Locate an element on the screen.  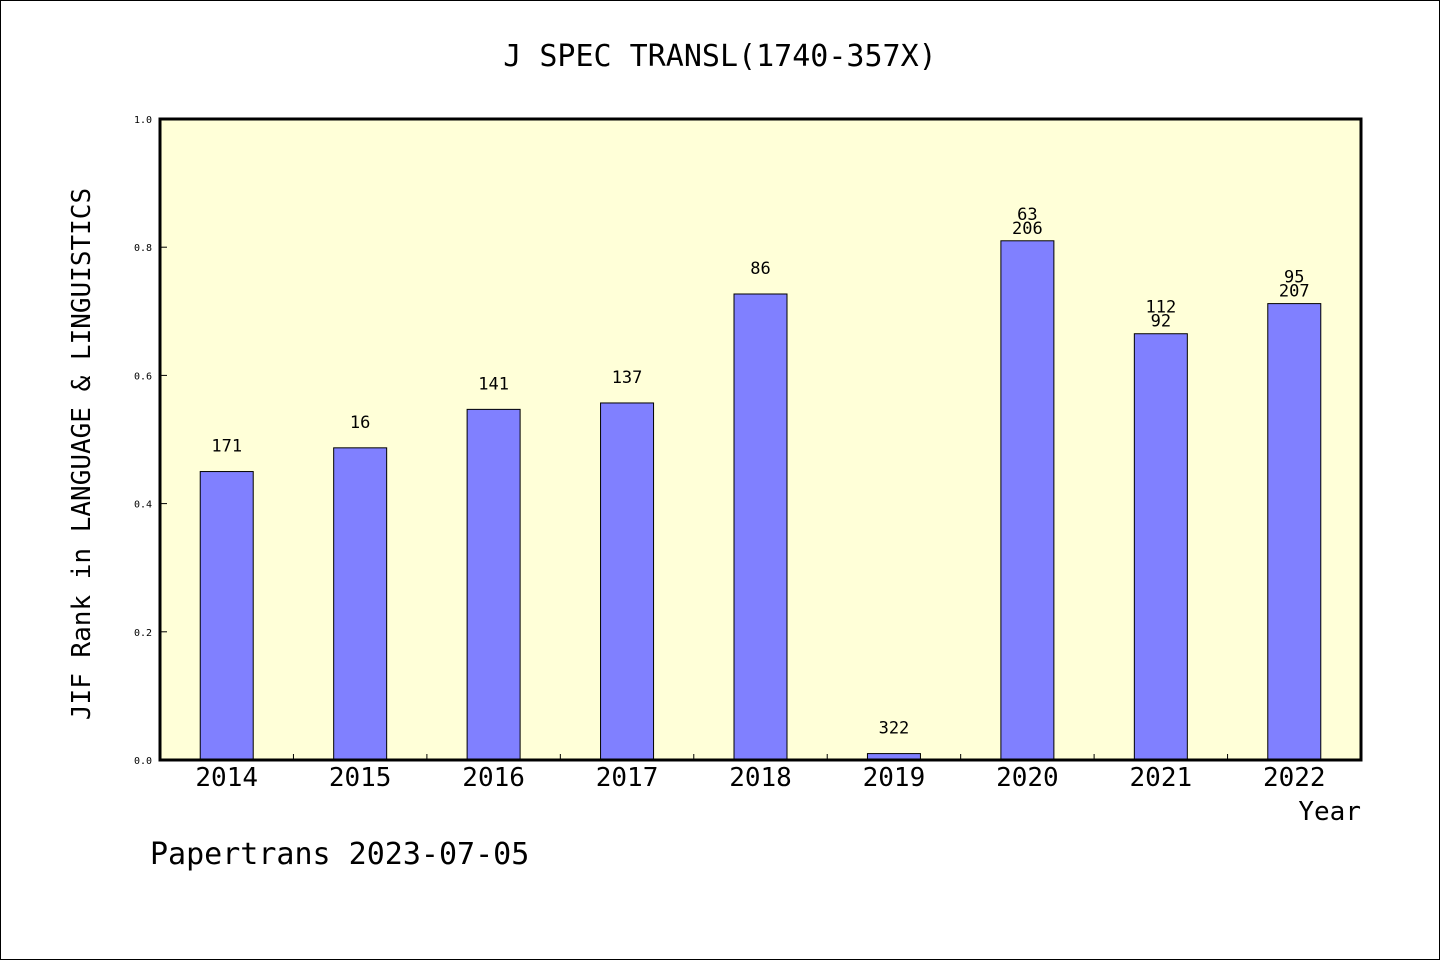
y-tick-label: 0.0 is located at coordinates (143, 761).